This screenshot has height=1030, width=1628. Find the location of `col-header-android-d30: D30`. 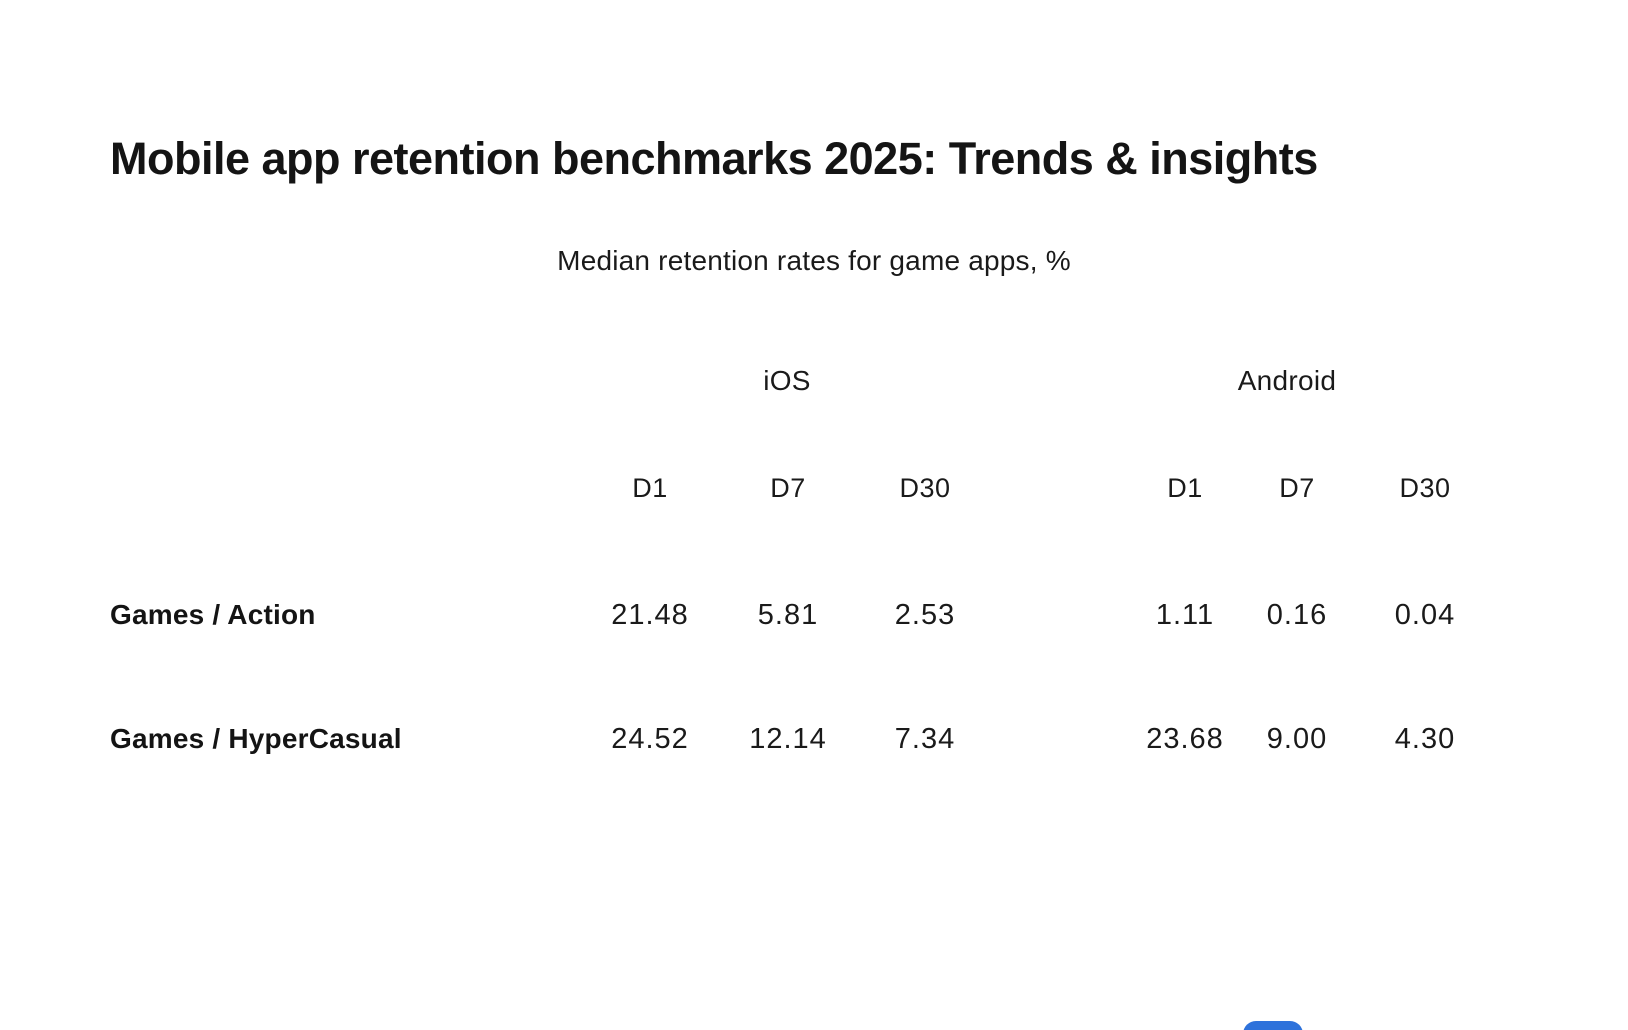

col-header-android-d30: D30 is located at coordinates (1425, 487).